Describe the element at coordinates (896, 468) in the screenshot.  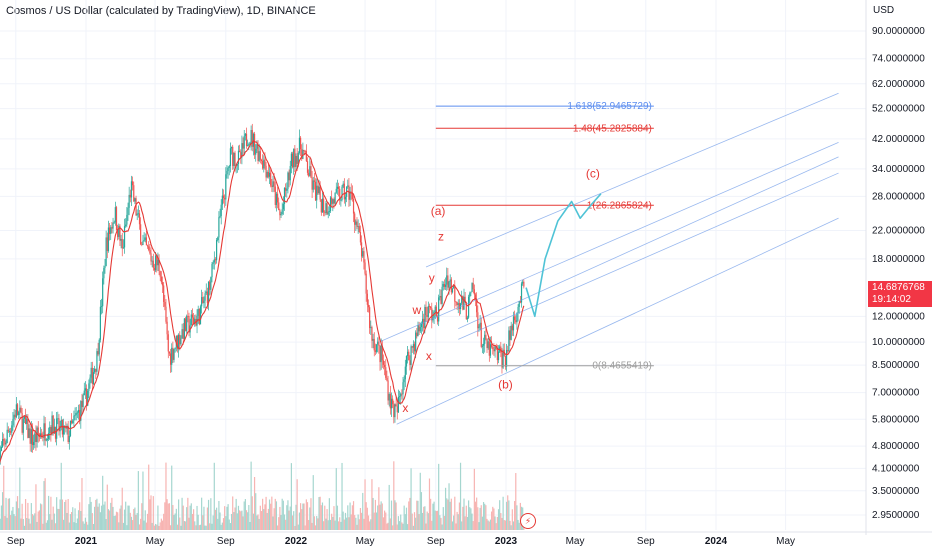
I see `y-tick-label: 4.1000000` at that location.